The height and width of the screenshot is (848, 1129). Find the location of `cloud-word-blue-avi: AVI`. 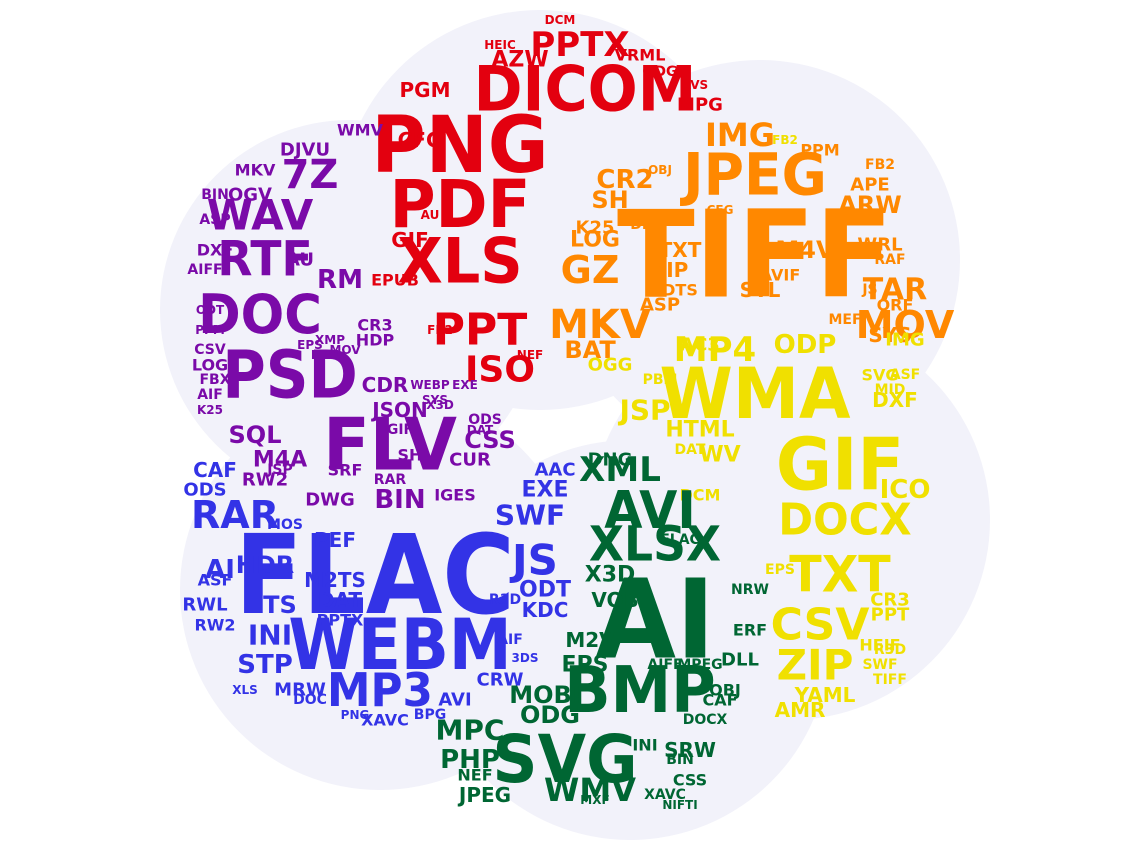

cloud-word-blue-avi: AVI is located at coordinates (454, 700).